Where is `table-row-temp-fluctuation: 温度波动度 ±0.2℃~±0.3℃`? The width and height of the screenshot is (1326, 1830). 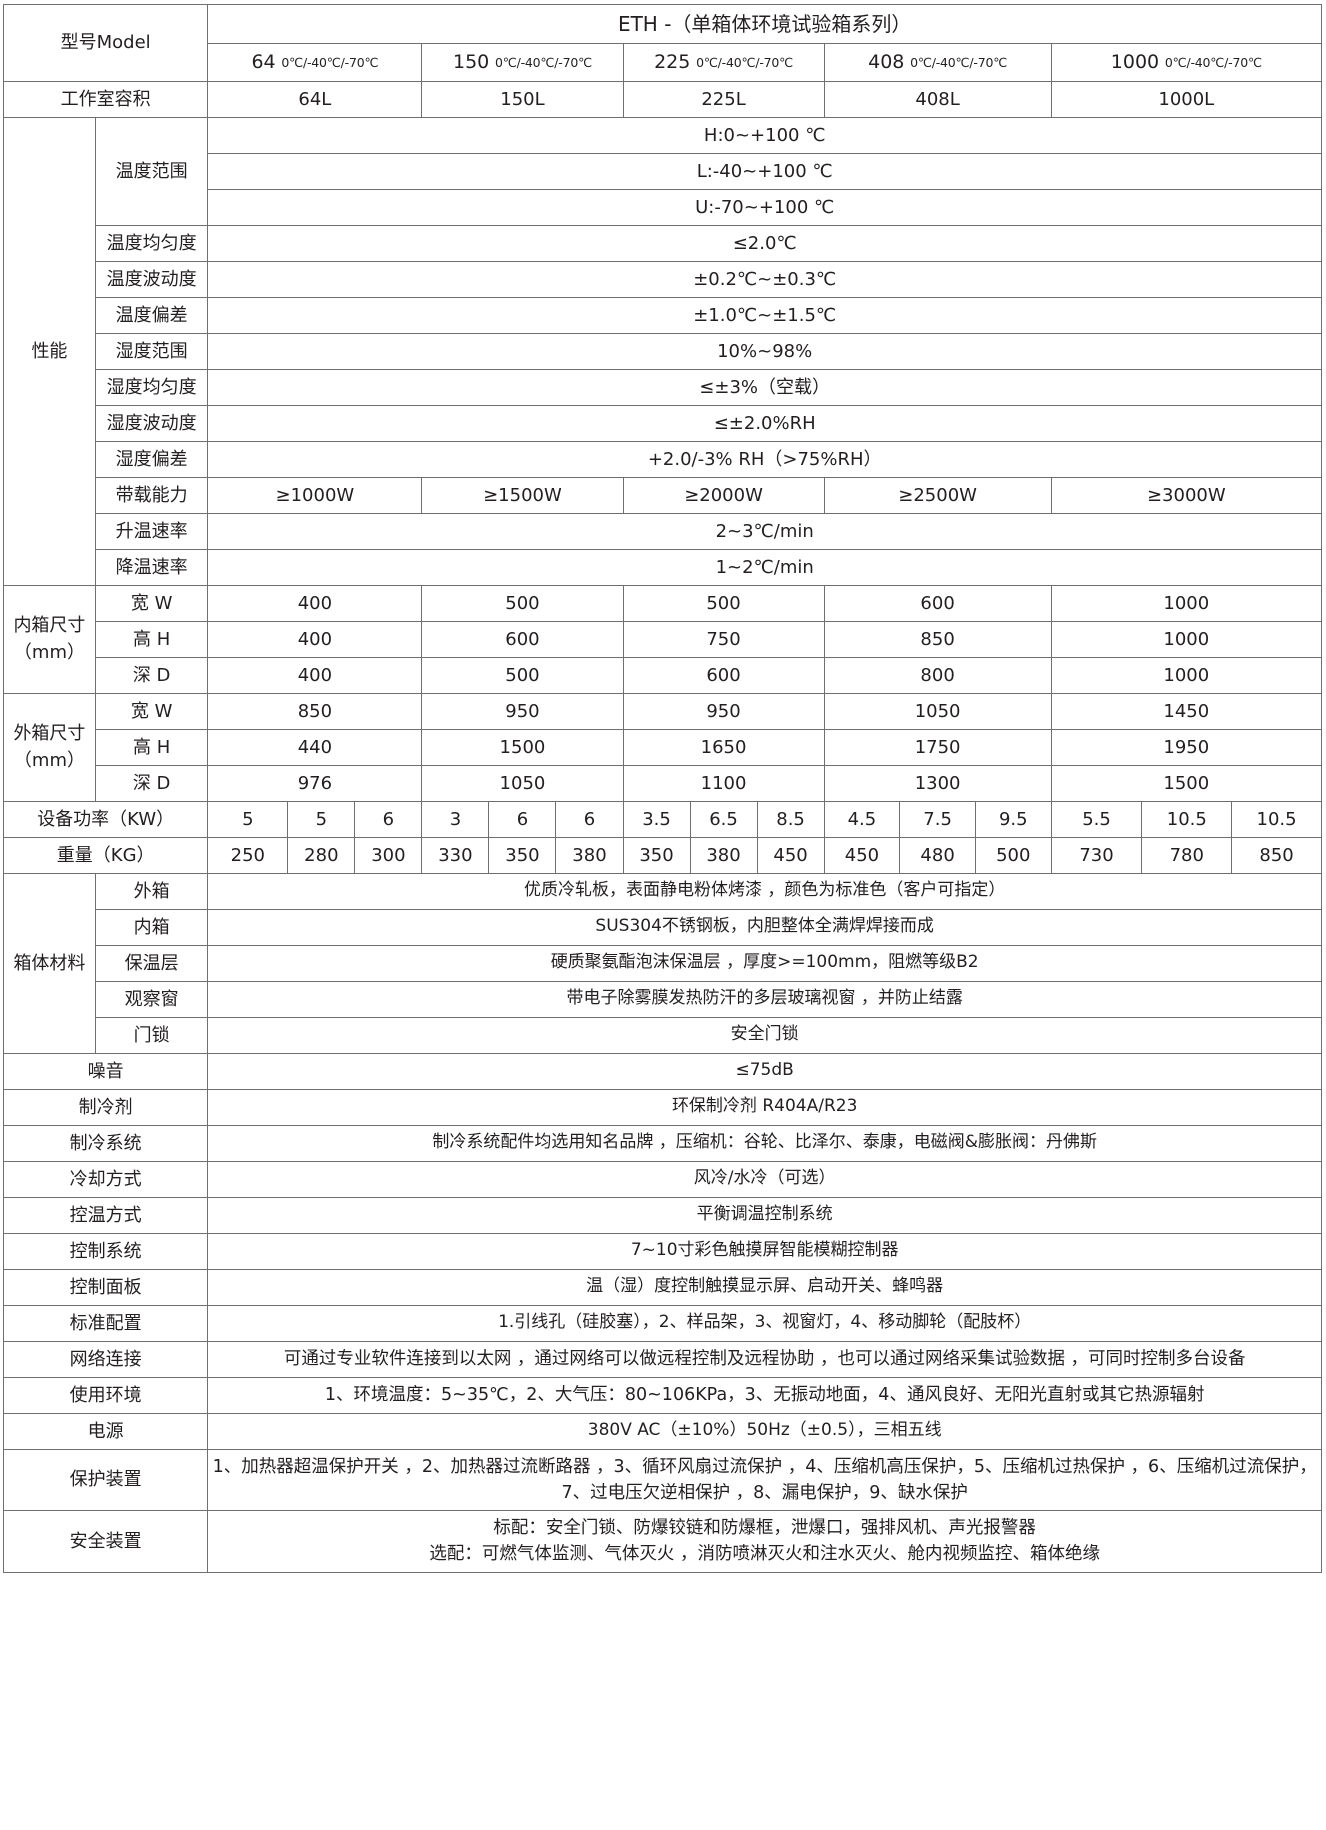 table-row-temp-fluctuation: 温度波动度 ±0.2℃~±0.3℃ is located at coordinates (663, 279).